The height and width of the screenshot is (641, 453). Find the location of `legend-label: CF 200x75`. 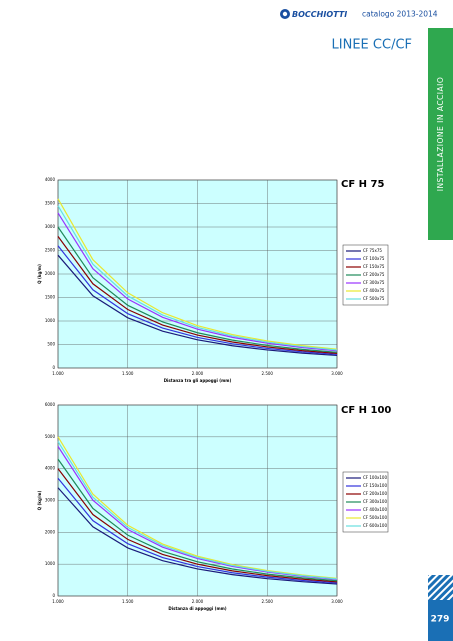

legend-label: CF 200x75 is located at coordinates (374, 274).